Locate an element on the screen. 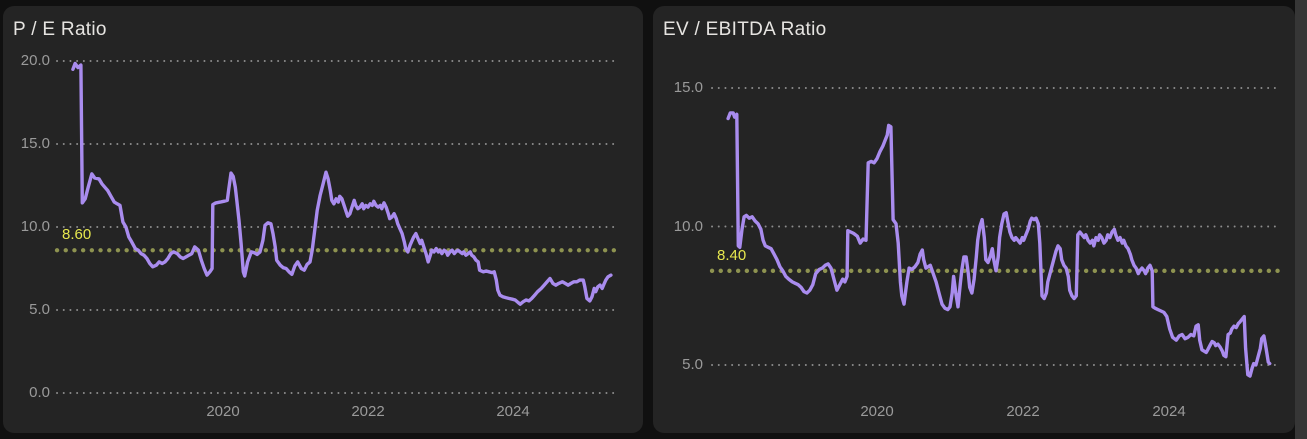  y-axis-tick-label: 20.0 is located at coordinates (35, 60).